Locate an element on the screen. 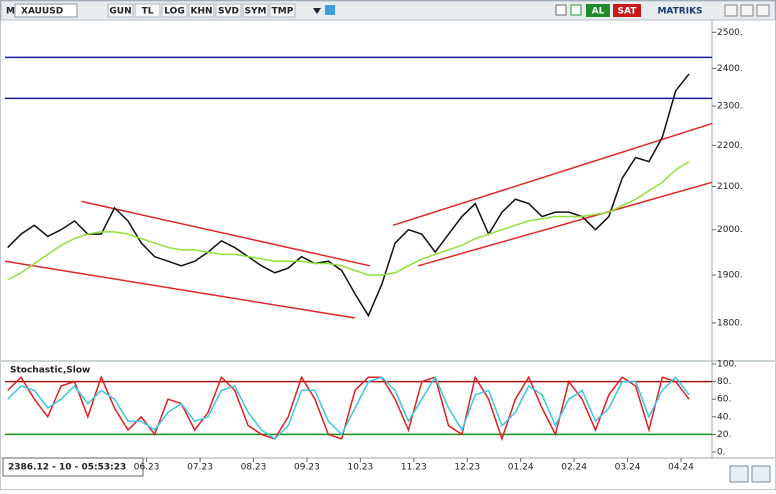  toolbar-button: SYM is located at coordinates (256, 12).